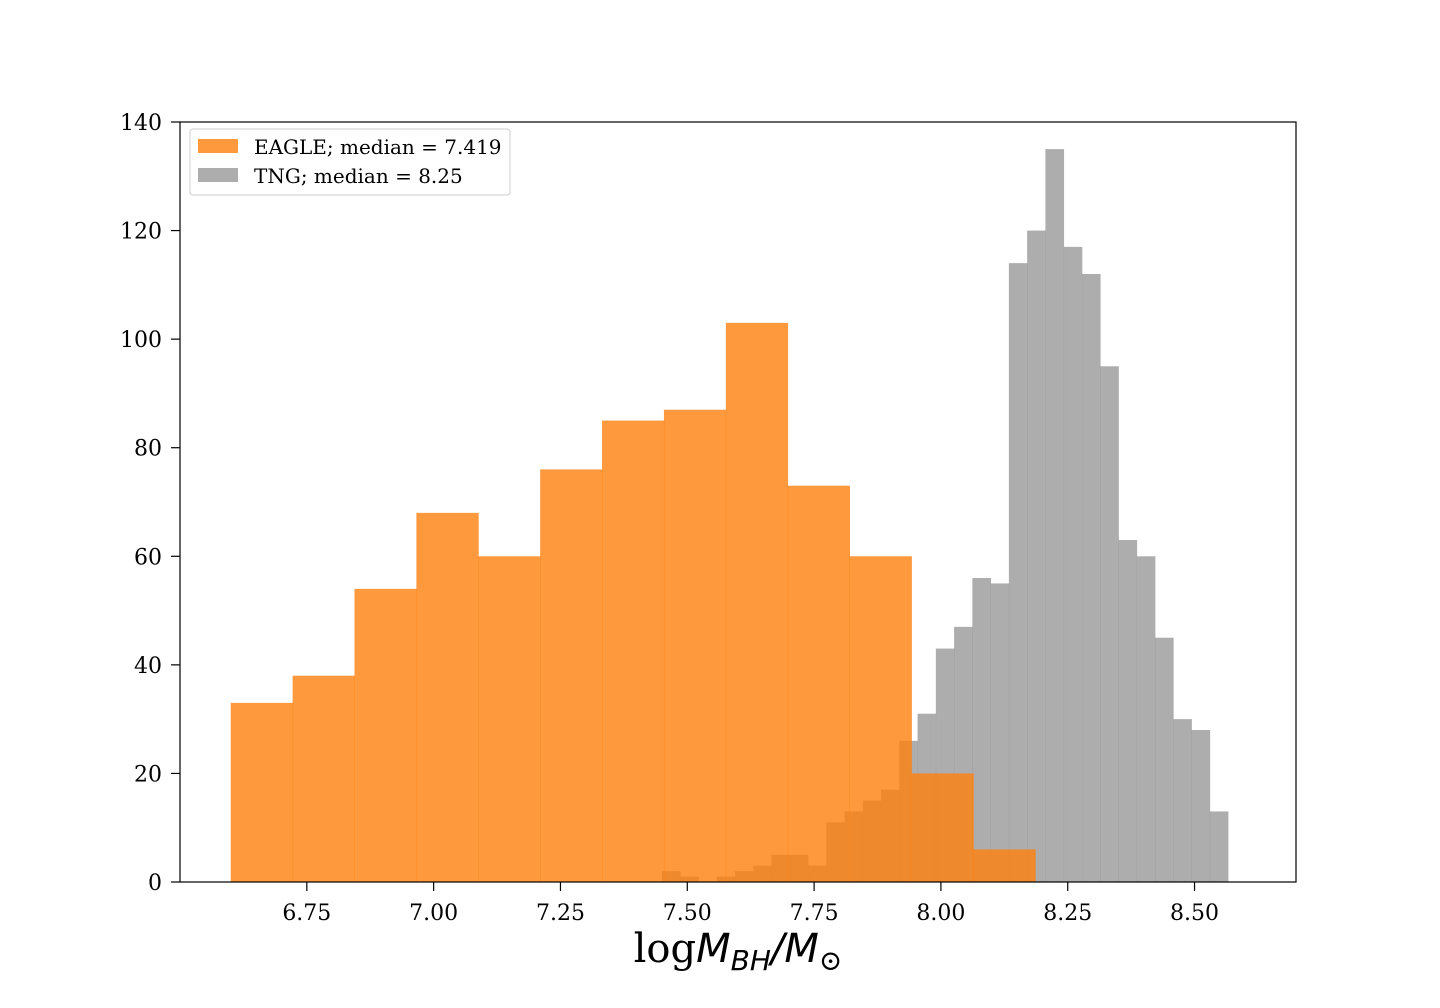  I want to click on y-tick-label: 100, so click(141, 340).